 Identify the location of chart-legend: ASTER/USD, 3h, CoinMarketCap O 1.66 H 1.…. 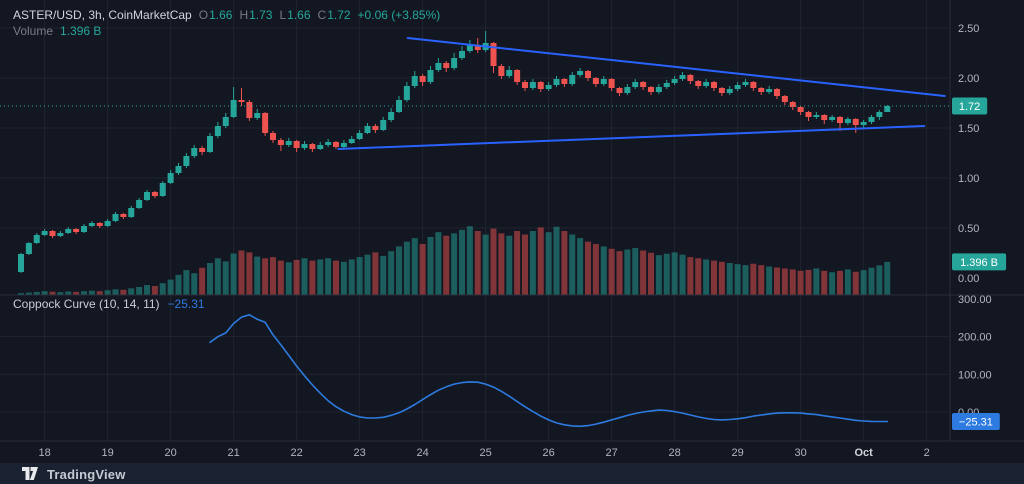
(226, 23).